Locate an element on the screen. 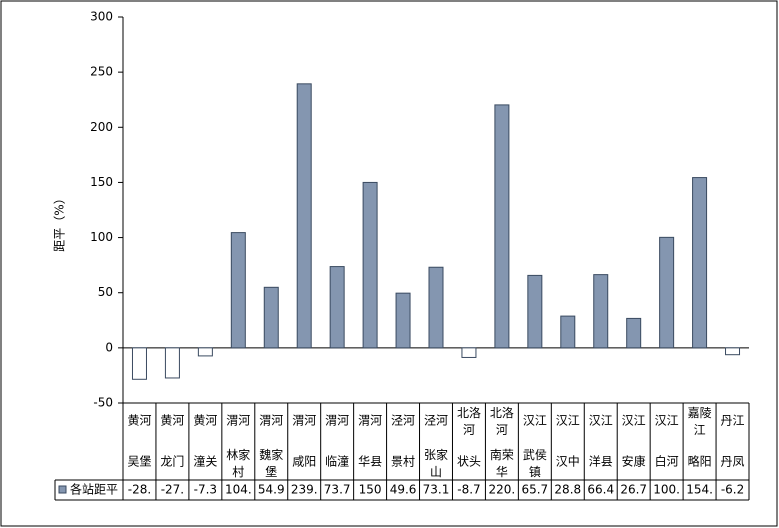  value-label: -7.3 is located at coordinates (205, 490).